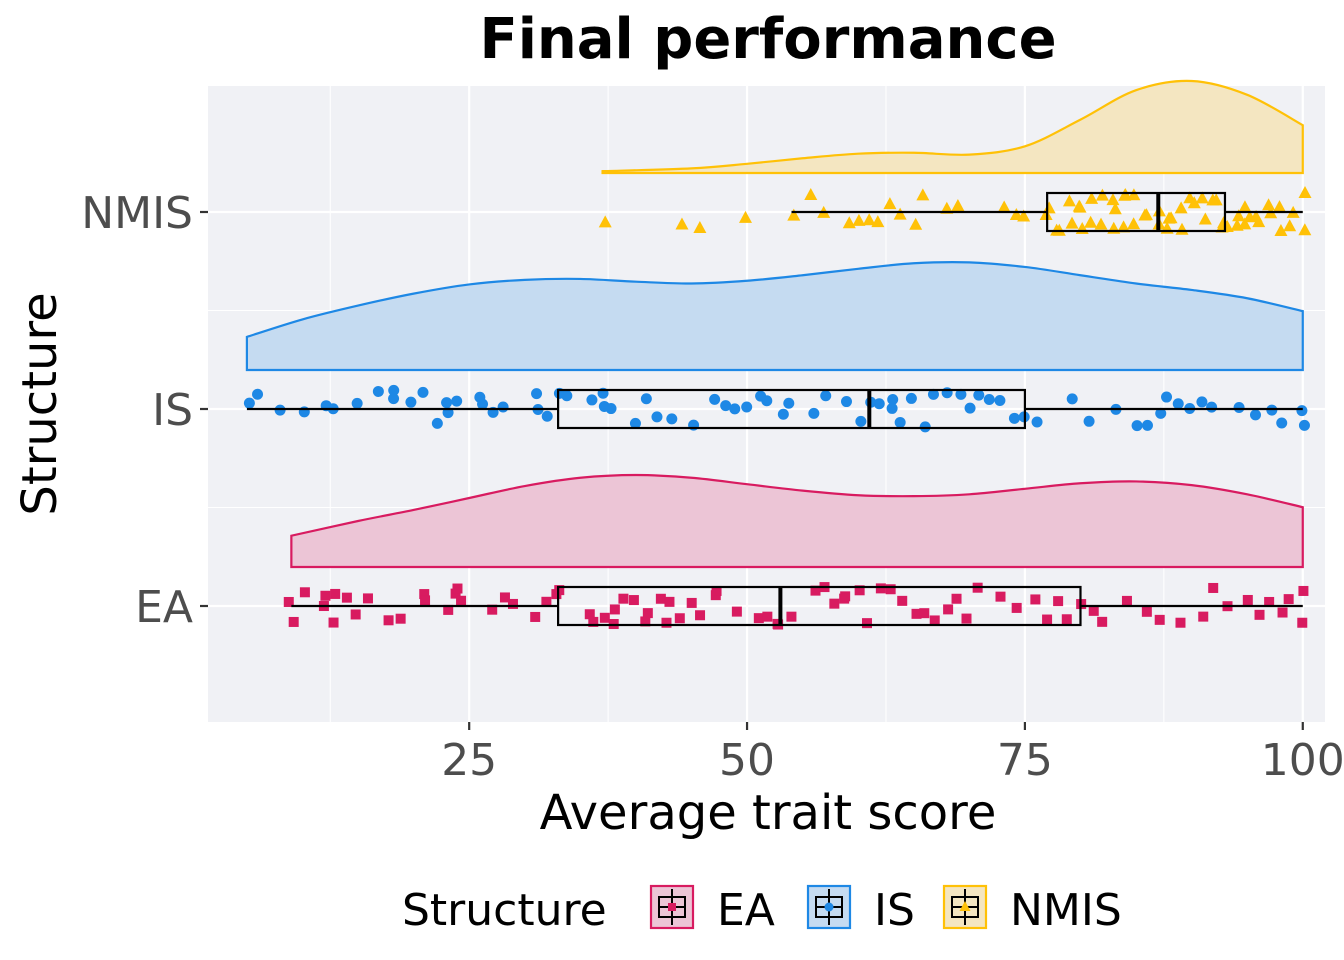 The height and width of the screenshot is (960, 1344). Describe the element at coordinates (965, 906) in the screenshot. I see `legend-key-marker` at that location.